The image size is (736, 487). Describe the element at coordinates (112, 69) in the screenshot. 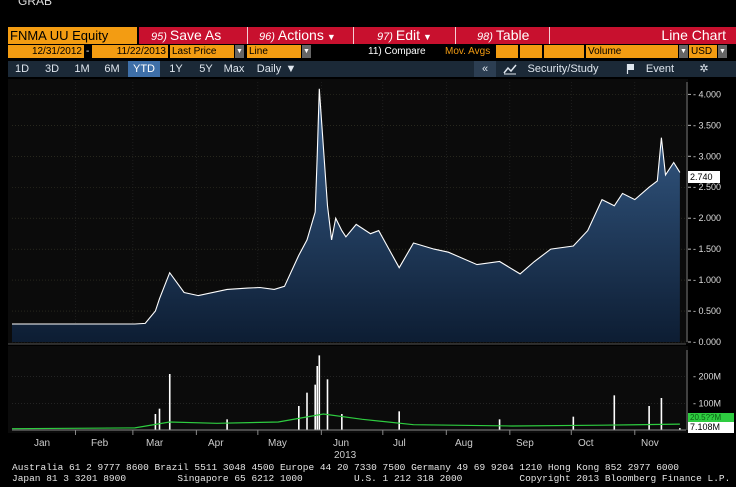

I see `range-6m-button: 6M` at that location.